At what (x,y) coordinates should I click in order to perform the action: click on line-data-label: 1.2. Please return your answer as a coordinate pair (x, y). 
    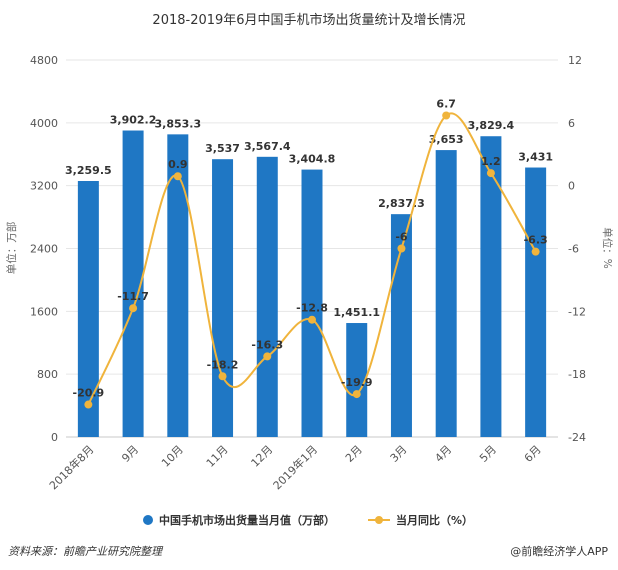
    Looking at the image, I should click on (491, 161).